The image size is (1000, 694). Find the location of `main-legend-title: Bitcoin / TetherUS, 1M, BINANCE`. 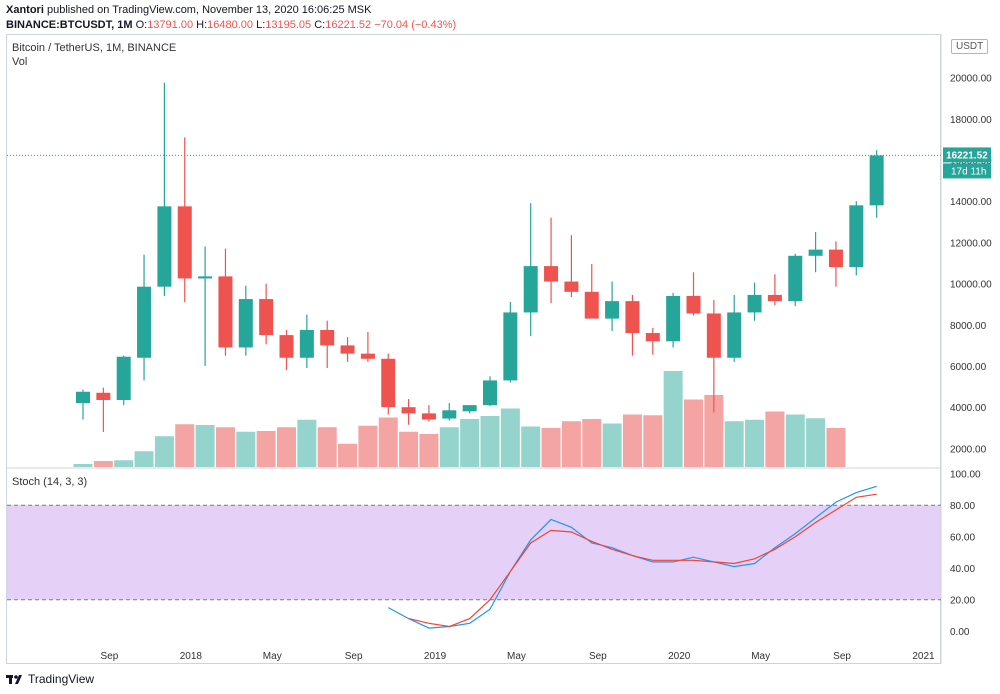

main-legend-title: Bitcoin / TetherUS, 1M, BINANCE is located at coordinates (94, 48).